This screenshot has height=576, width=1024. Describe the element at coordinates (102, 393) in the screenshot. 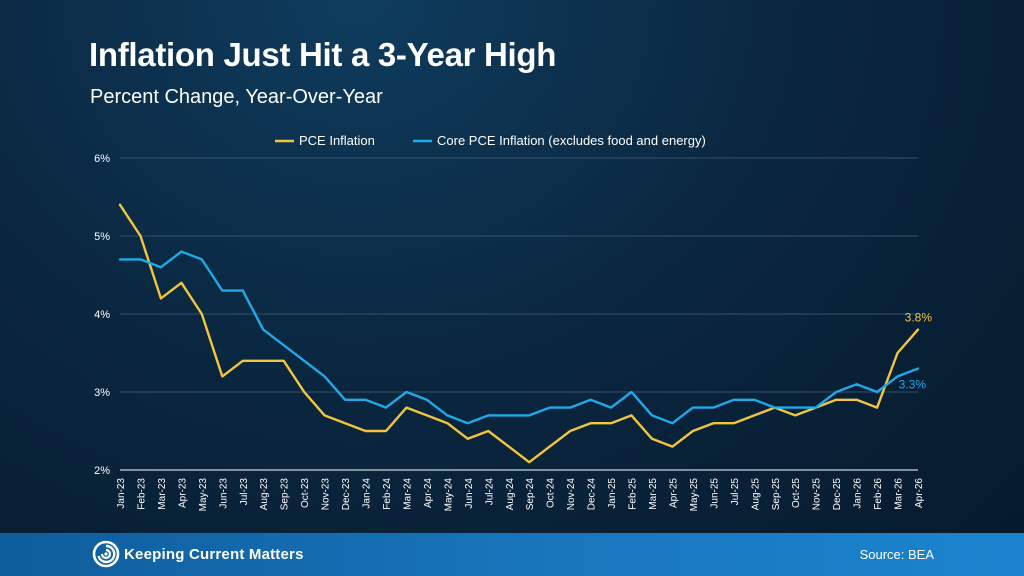

I see `y-tick-label: 3%` at that location.